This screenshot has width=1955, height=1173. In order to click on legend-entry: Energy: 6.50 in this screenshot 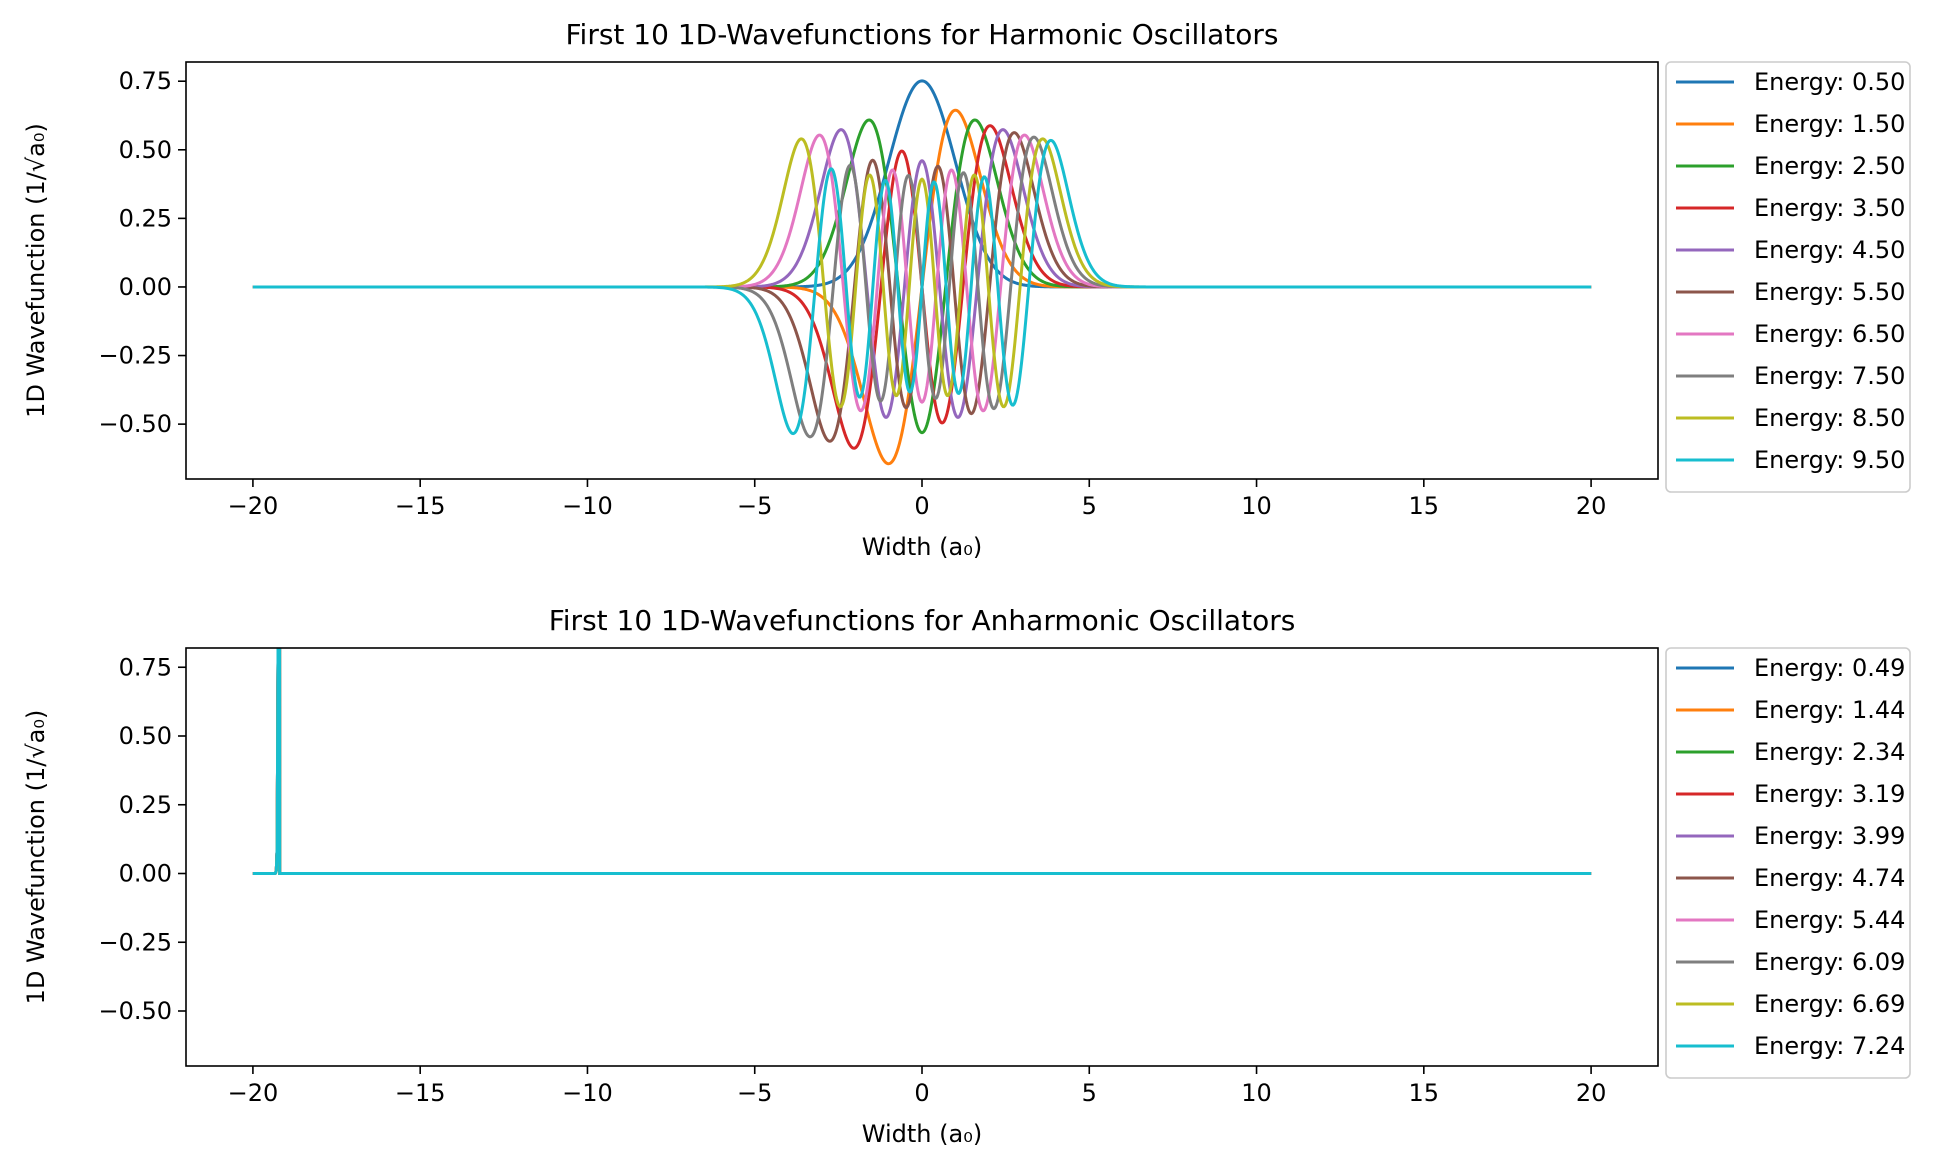, I will do `click(1829, 334)`.